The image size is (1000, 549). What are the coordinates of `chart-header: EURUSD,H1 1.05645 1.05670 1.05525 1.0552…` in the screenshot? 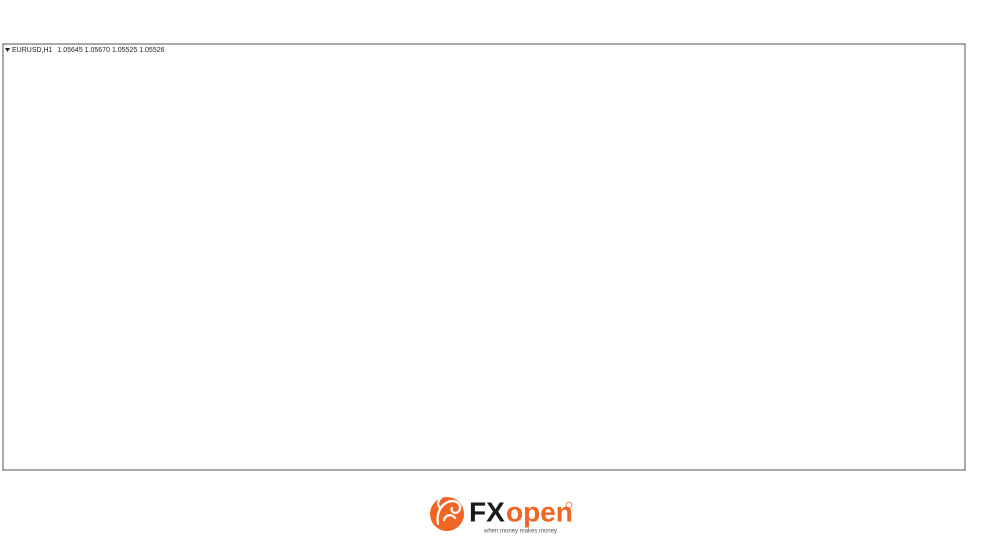 It's located at (88, 50).